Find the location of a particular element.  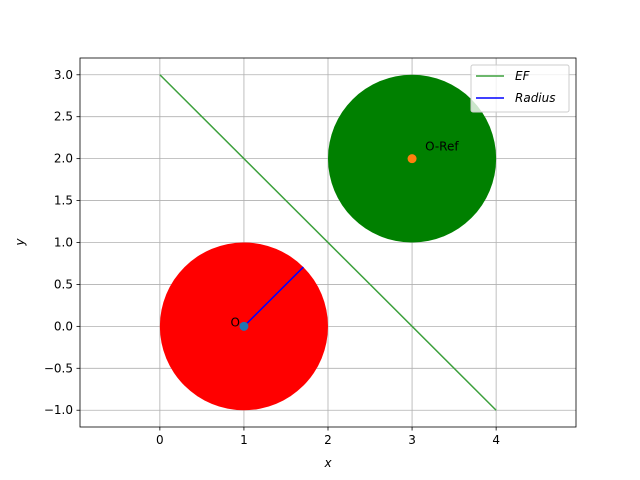

series-line-radius is located at coordinates (273, 296).